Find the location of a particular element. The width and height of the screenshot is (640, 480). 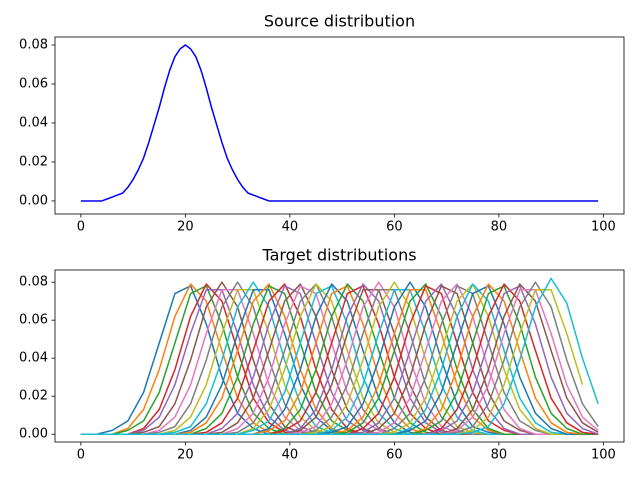

chart-title: Source distribution is located at coordinates (339, 21).